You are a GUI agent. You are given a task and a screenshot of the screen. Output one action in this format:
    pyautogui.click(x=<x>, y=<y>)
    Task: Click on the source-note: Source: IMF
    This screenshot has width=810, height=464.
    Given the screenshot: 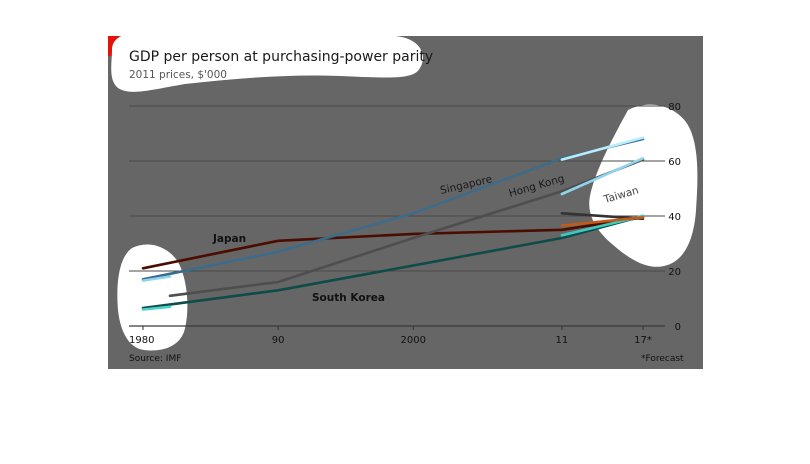 What is the action you would take?
    pyautogui.click(x=155, y=359)
    